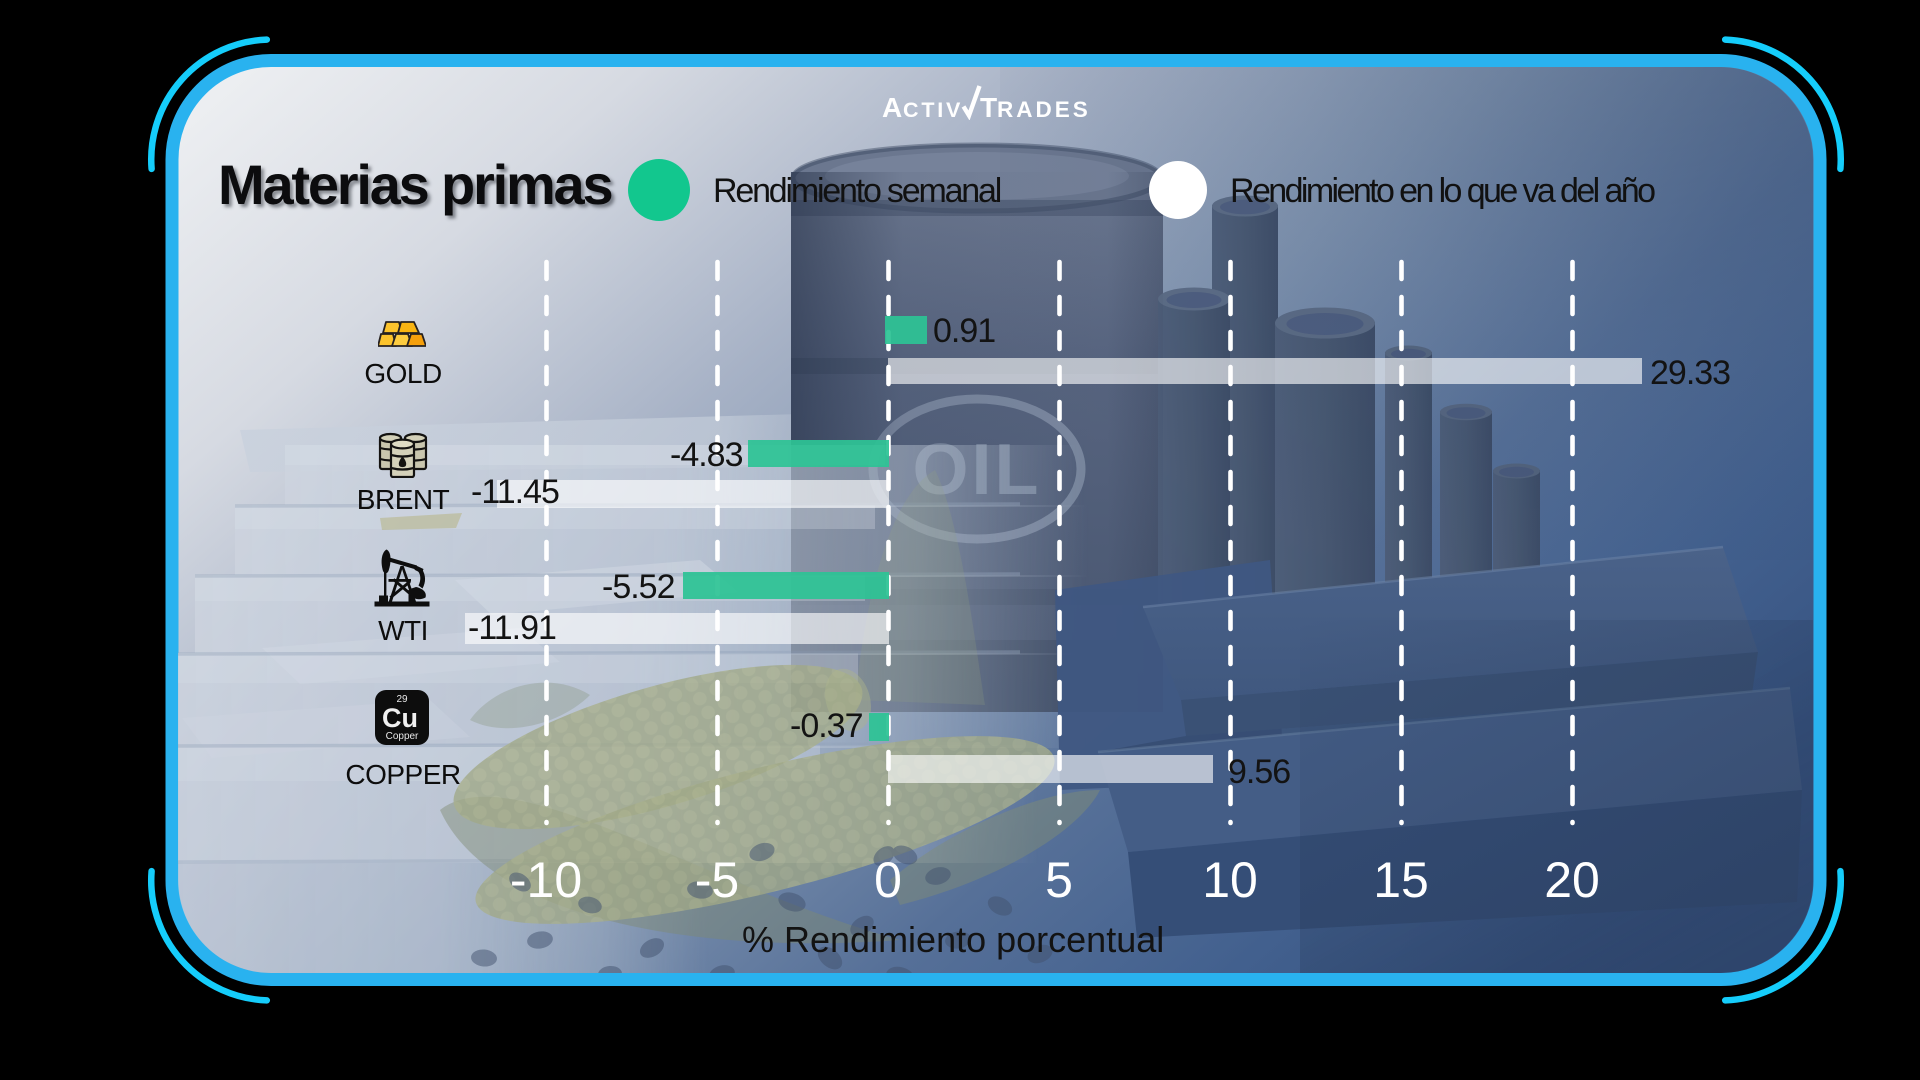  What do you see at coordinates (1044, 108) in the screenshot?
I see `svg-text: RADES` at bounding box center [1044, 108].